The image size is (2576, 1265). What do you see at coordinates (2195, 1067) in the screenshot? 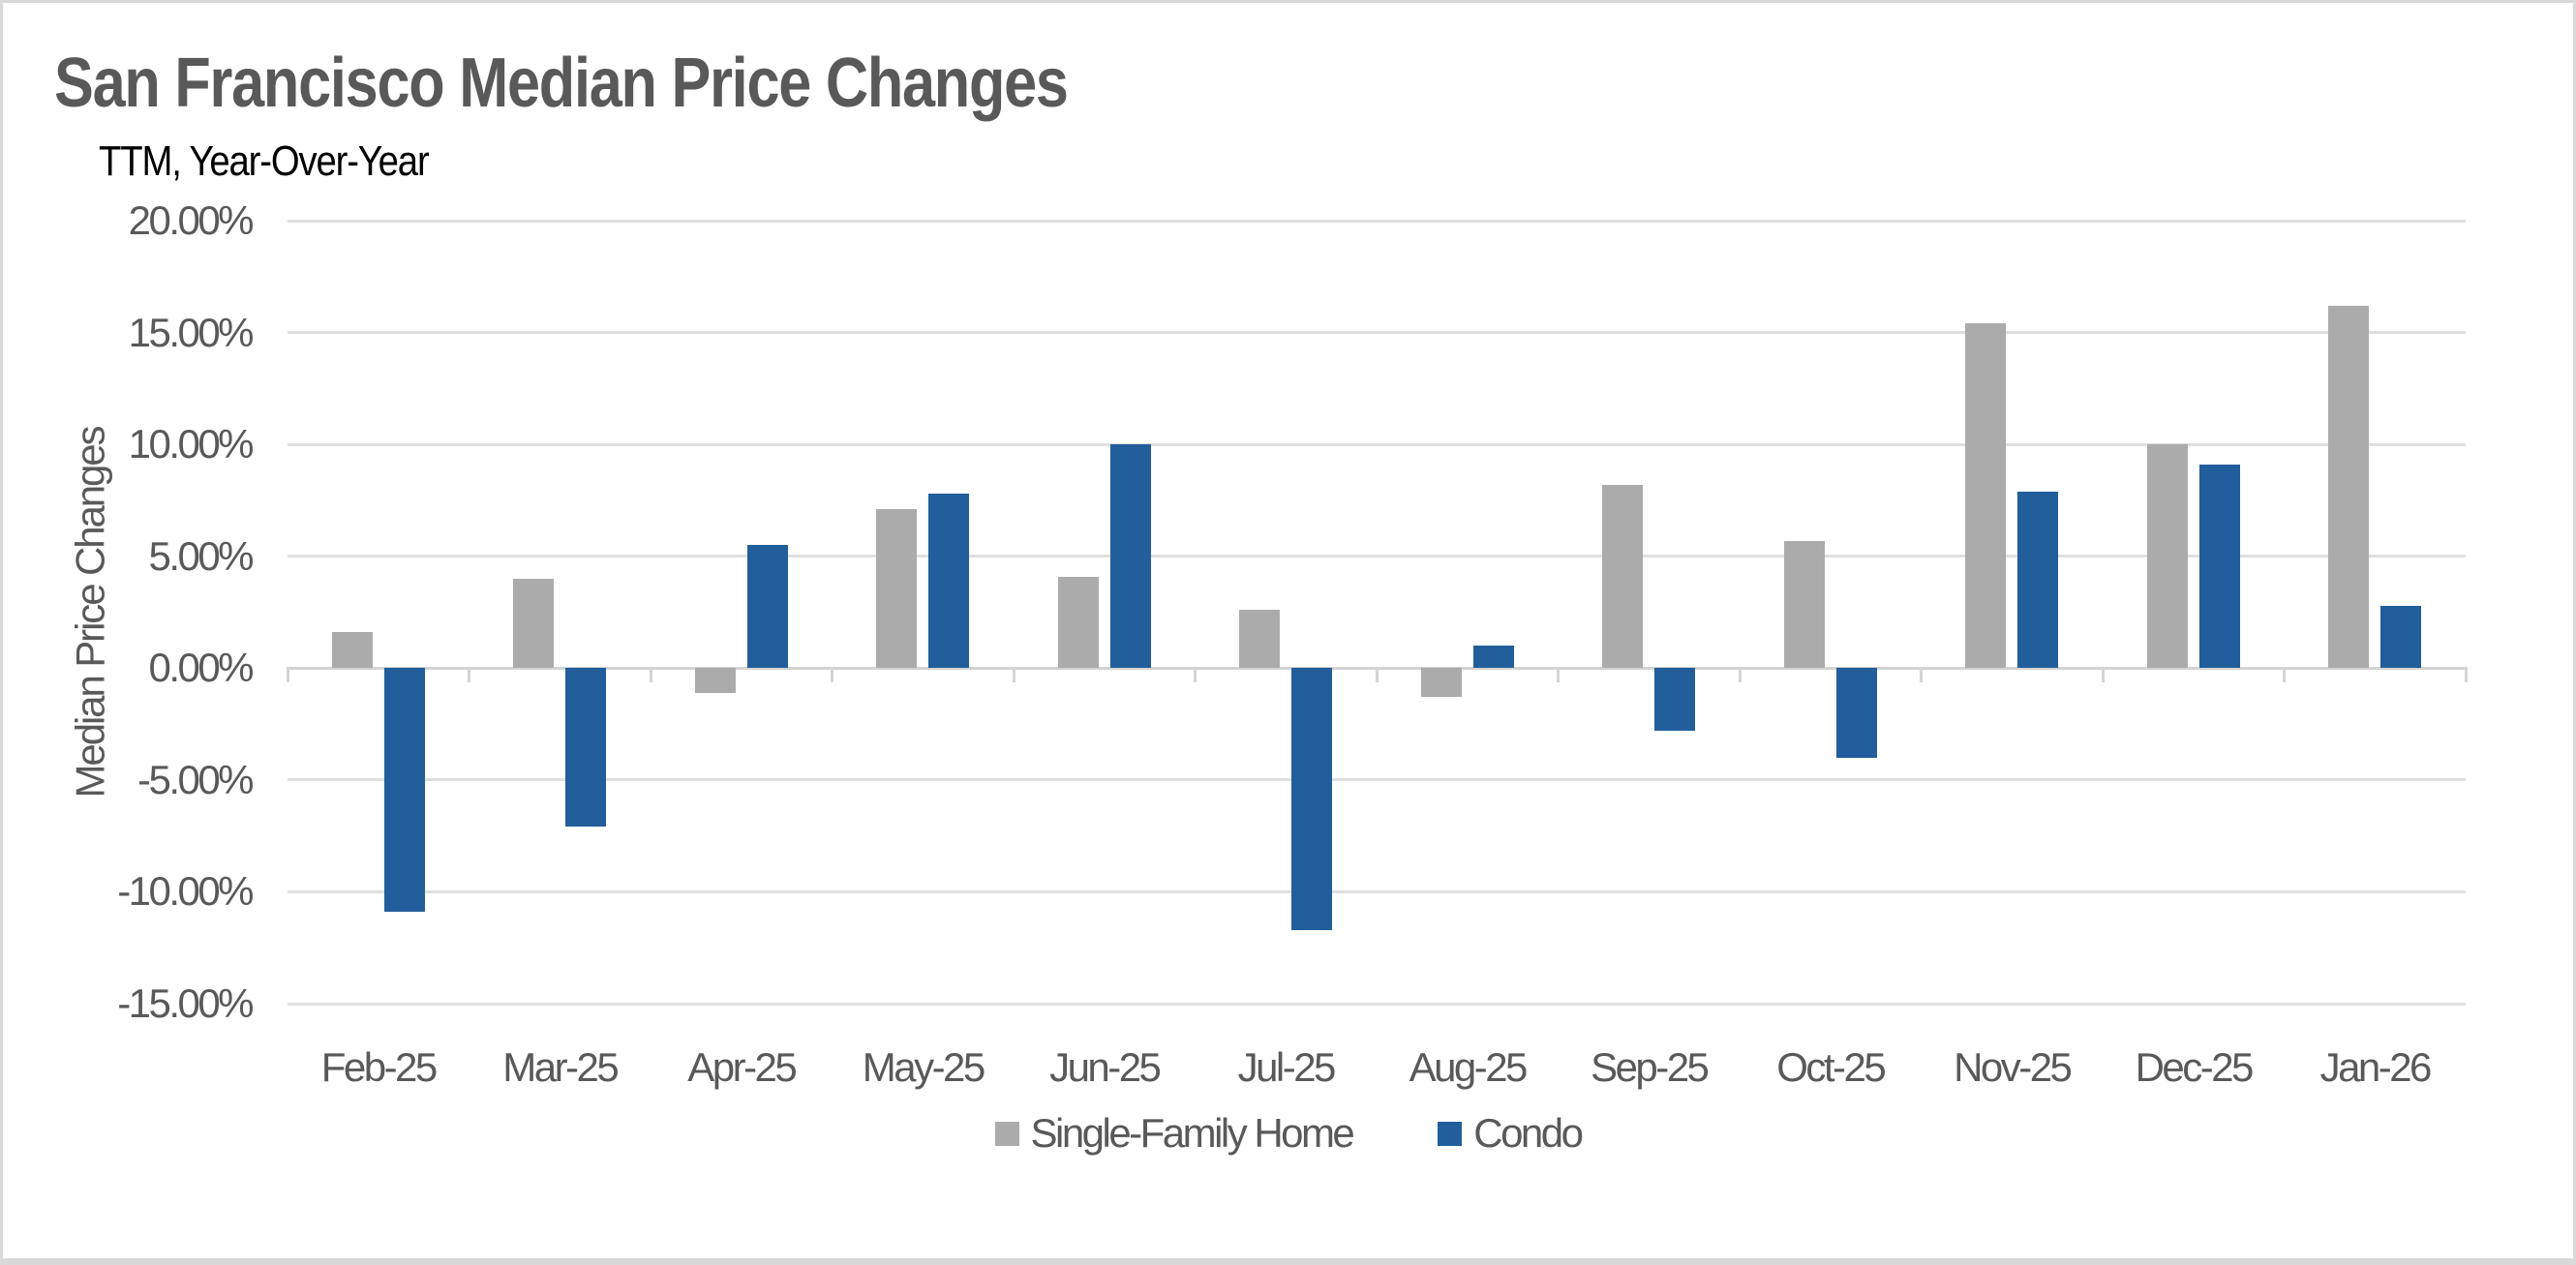
I see `x-tick-label-dec-25: Dec-25` at bounding box center [2195, 1067].